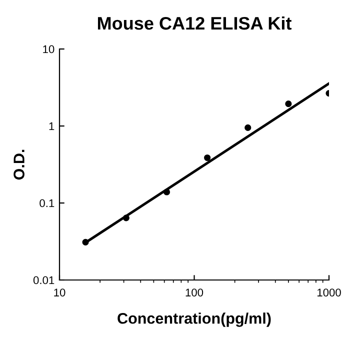  I want to click on y-axis-title: O.D., so click(19, 165).